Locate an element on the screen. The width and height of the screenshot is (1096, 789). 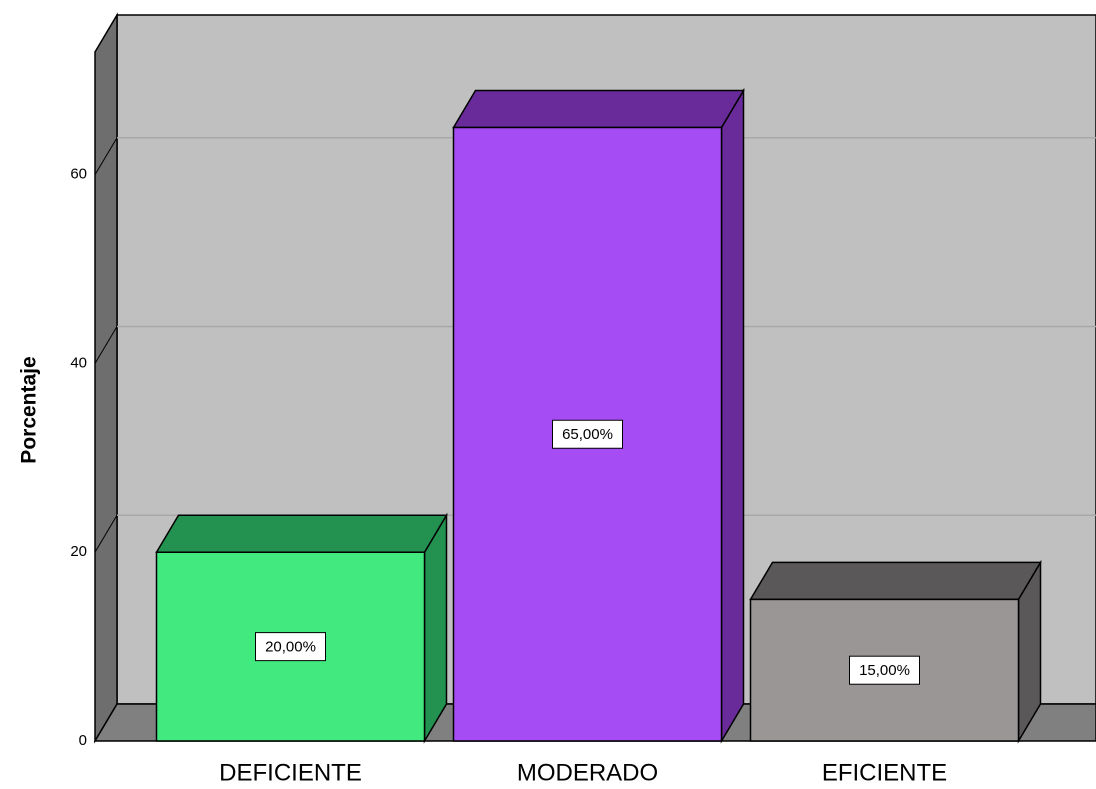
side-wall is located at coordinates (106, 378).